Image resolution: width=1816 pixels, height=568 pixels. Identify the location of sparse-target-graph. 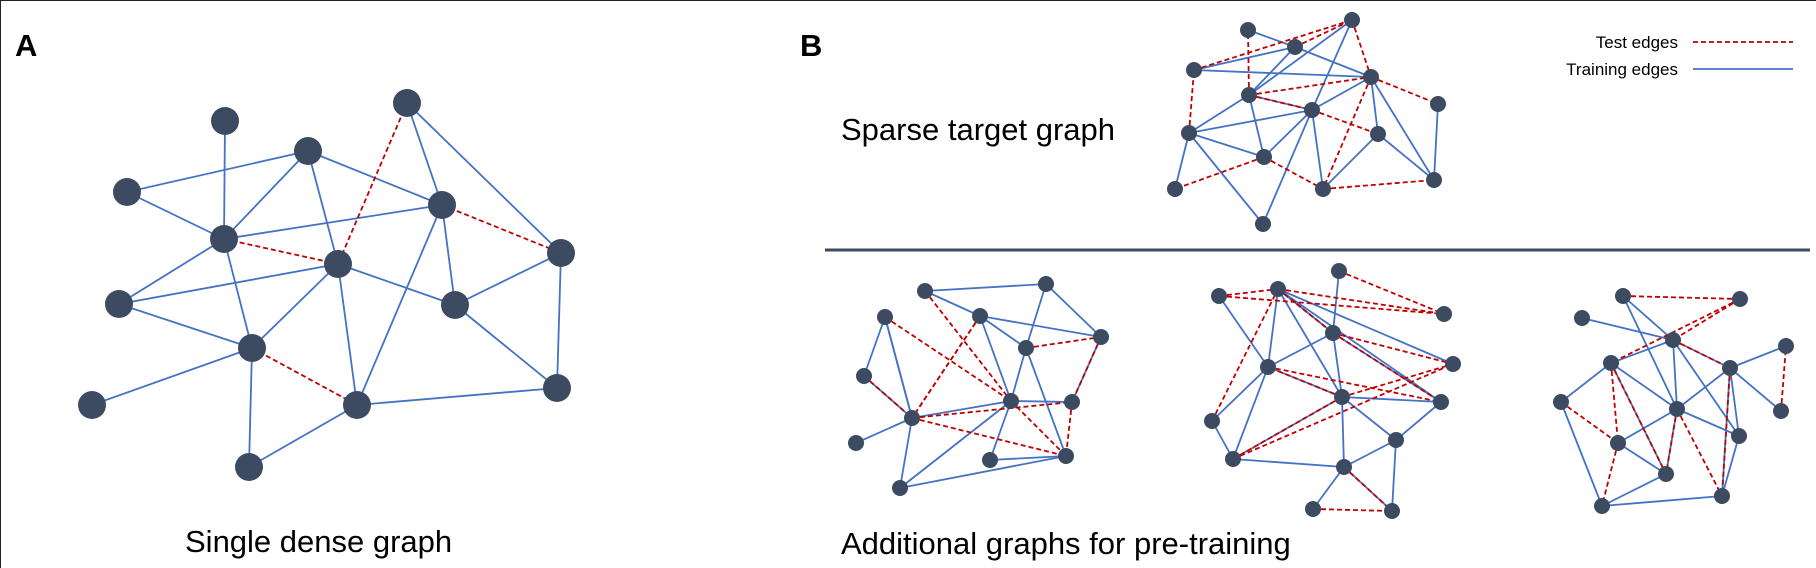
(1306, 122).